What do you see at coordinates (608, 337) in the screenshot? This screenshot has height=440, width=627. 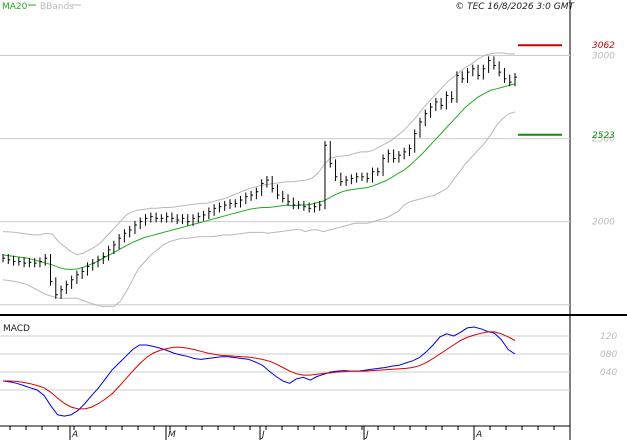 I see `macd-y-tick-label: 120` at bounding box center [608, 337].